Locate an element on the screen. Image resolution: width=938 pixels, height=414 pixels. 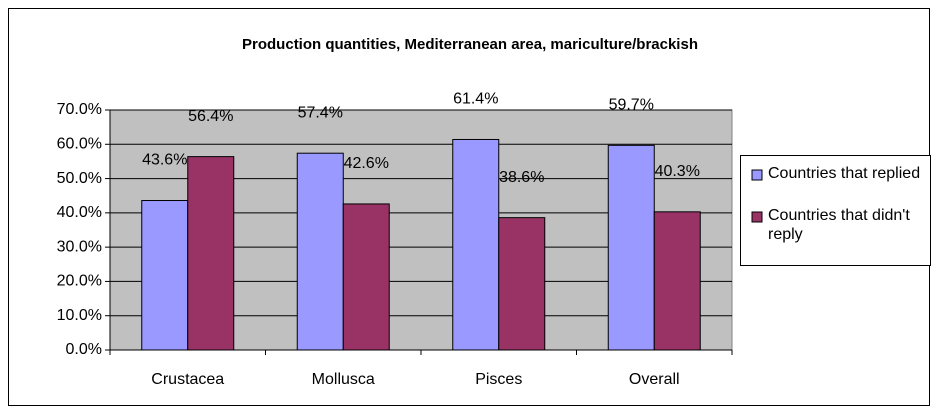
y-tick-label: 70.0% is located at coordinates (79, 109).